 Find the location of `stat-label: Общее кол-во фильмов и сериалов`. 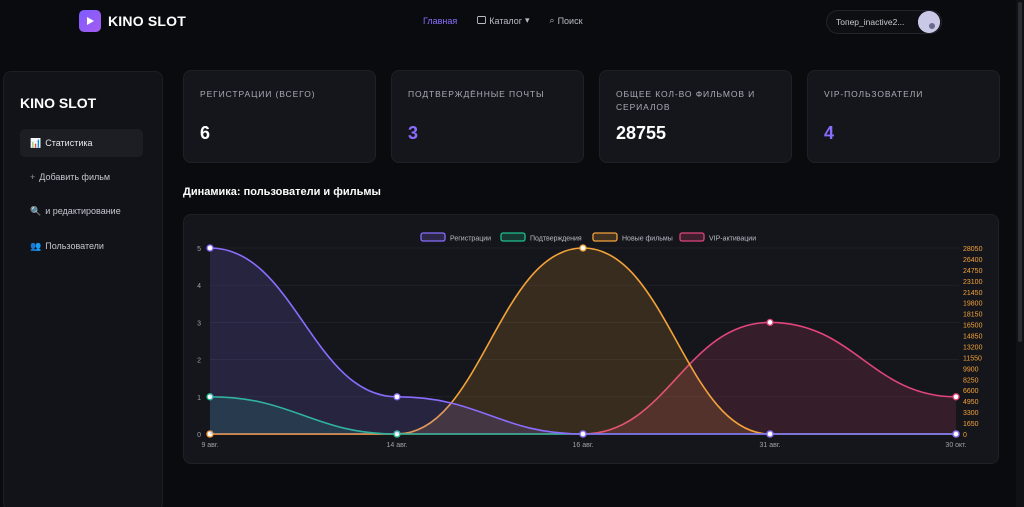

stat-label: Общее кол-во фильмов и сериалов is located at coordinates (686, 100).